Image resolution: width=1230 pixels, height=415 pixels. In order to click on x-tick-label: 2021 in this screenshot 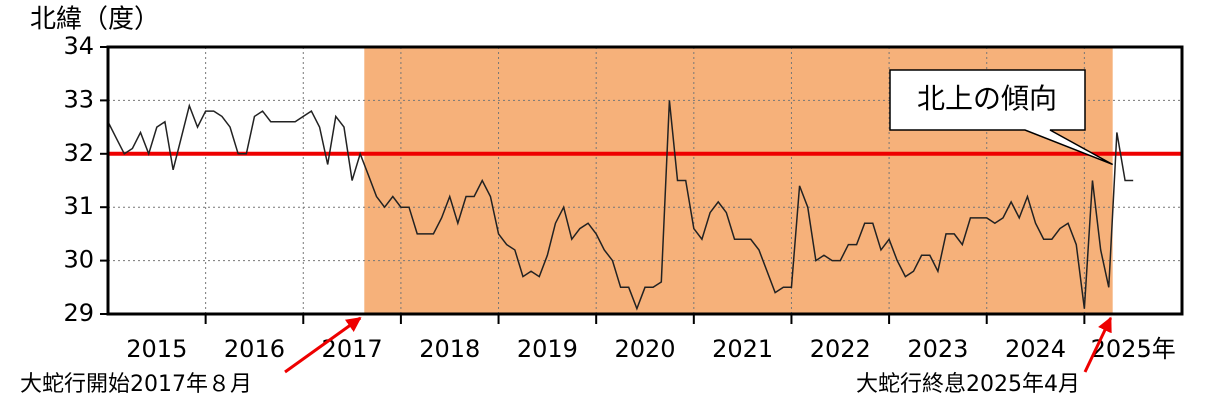, I will do `click(742, 349)`.